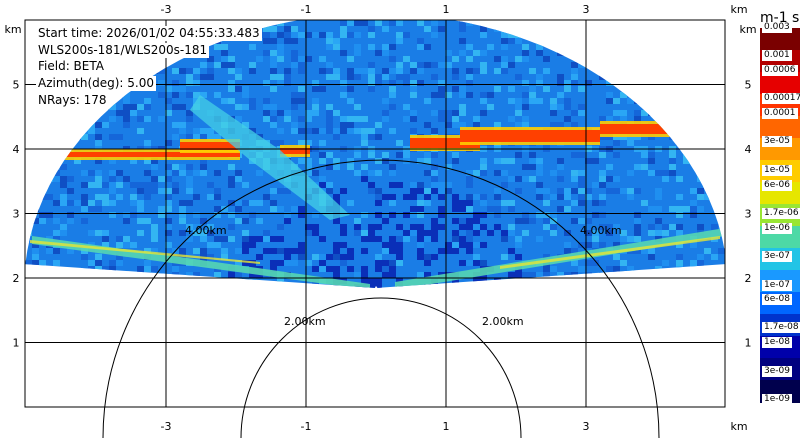 This screenshot has width=800, height=438. What do you see at coordinates (166, 9) in the screenshot?
I see `x-tick-label-top: -3` at bounding box center [166, 9].